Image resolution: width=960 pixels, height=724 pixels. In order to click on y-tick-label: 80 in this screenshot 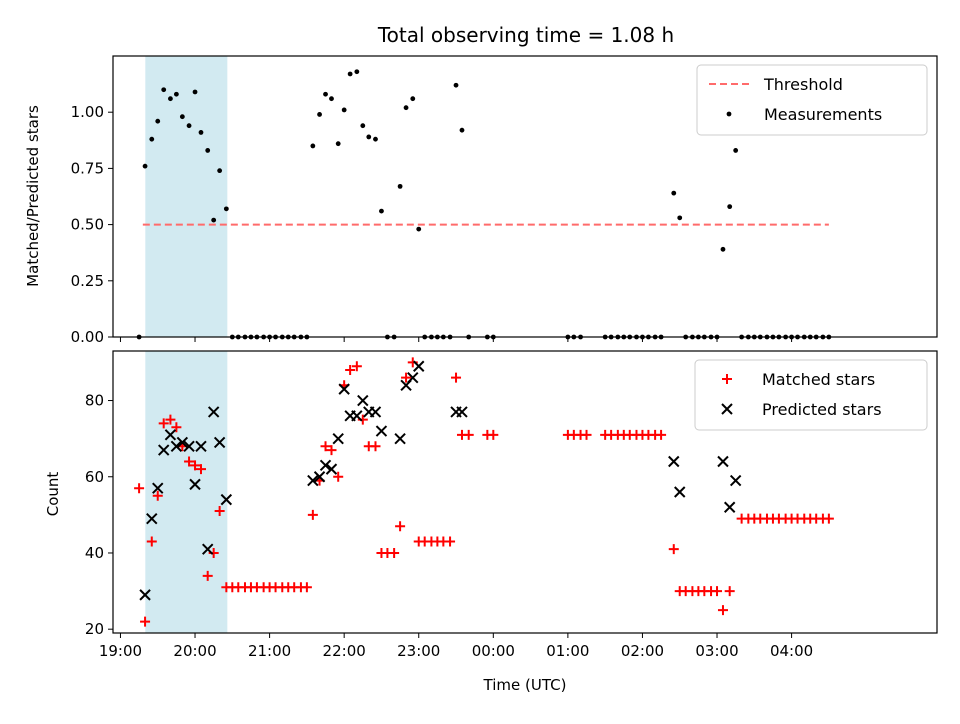, I will do `click(94, 401)`.